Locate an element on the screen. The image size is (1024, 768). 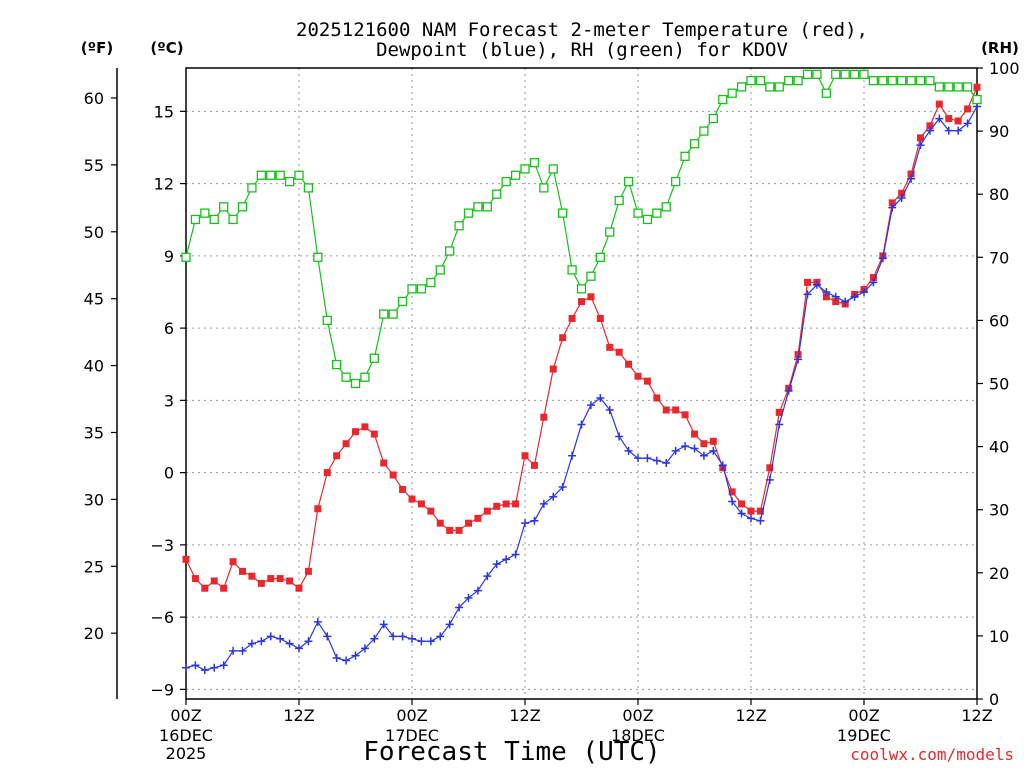
rh-tick-label: 60 is located at coordinates (999, 320).